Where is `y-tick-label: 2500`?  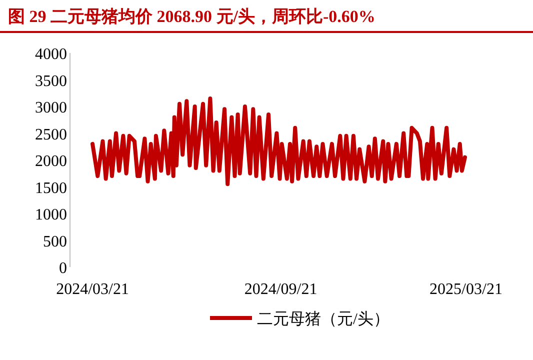 y-tick-label: 2500 is located at coordinates (51, 135).